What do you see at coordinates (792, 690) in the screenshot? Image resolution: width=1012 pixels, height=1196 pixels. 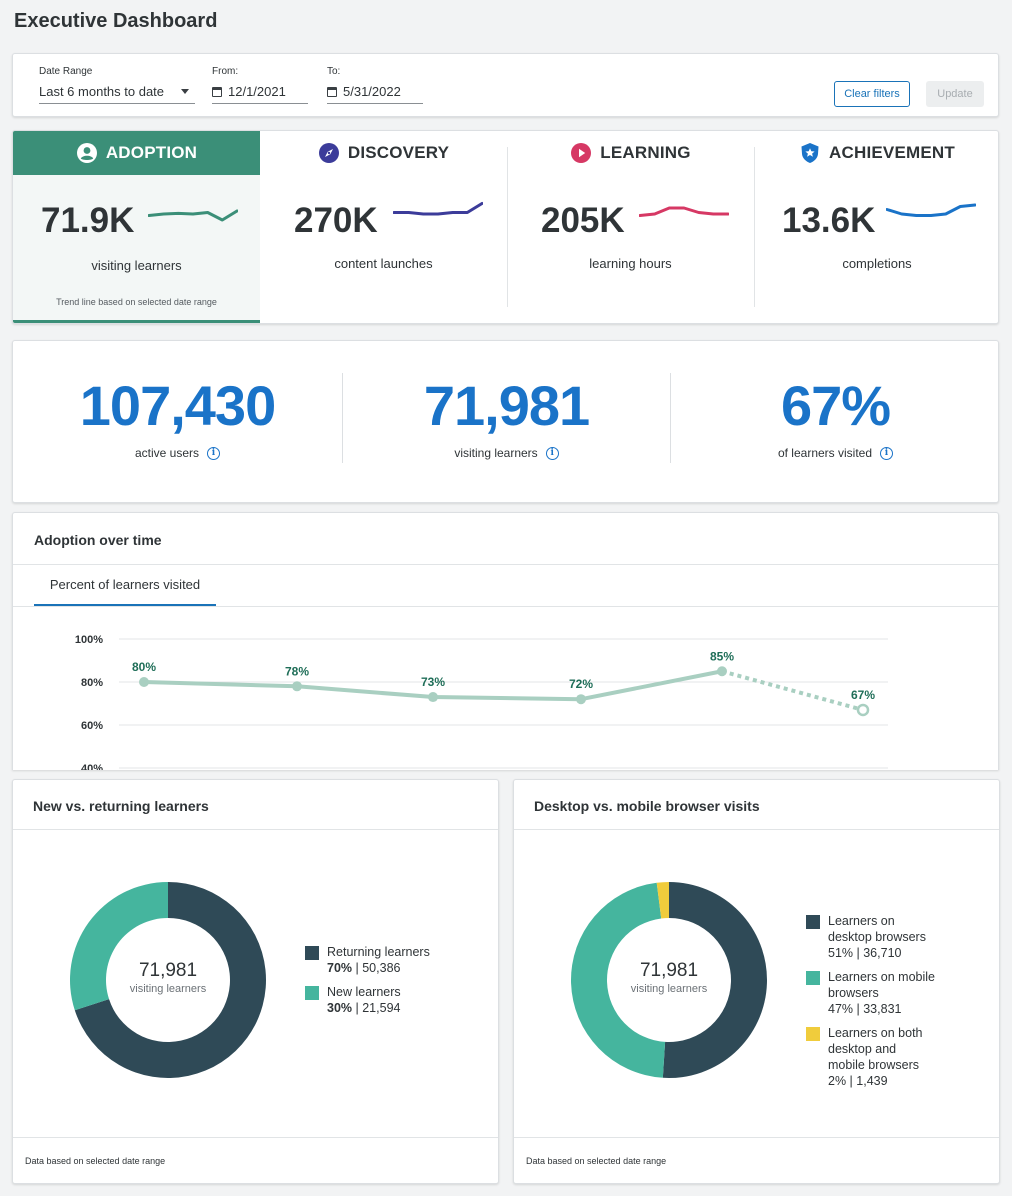 I see `projected-line` at bounding box center [792, 690].